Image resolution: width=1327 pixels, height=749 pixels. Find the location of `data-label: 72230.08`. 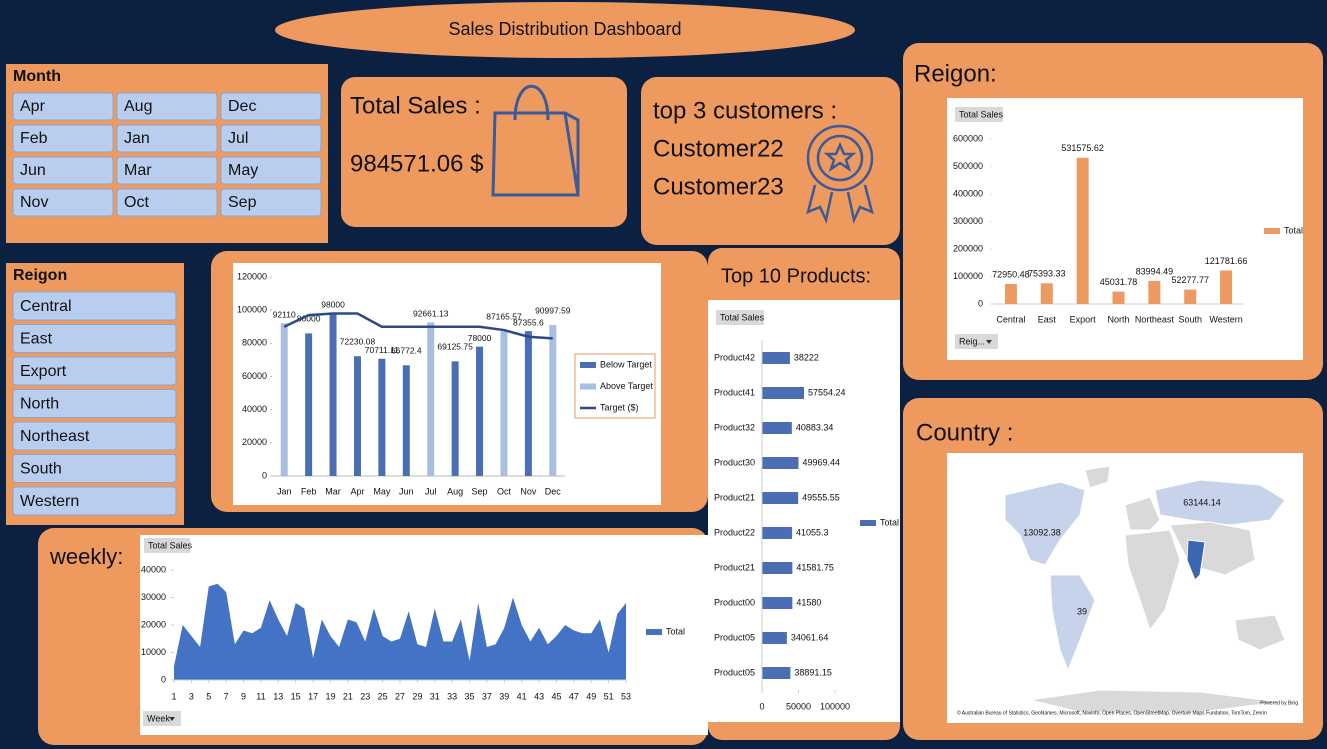

data-label: 72230.08 is located at coordinates (358, 341).